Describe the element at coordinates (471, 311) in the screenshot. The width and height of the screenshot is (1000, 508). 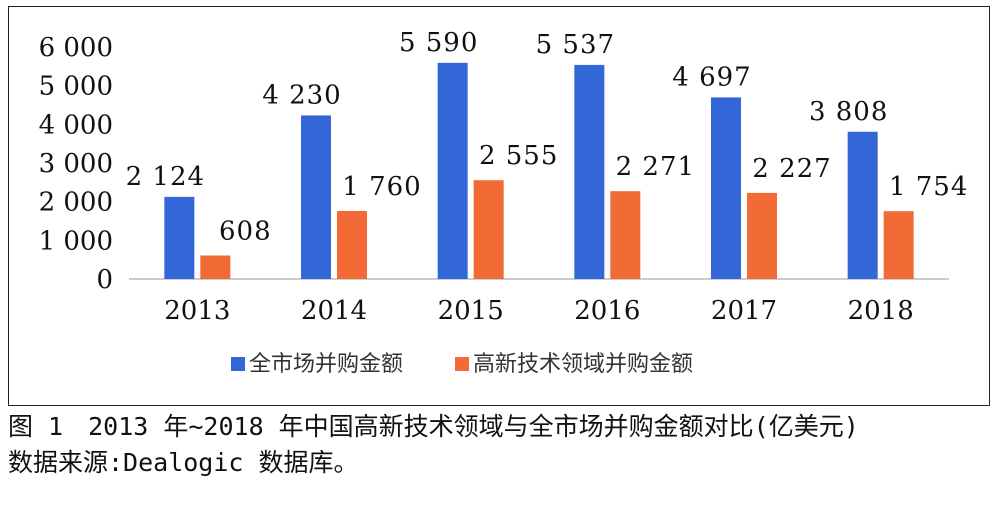
I see `x-tick-label: 2015` at that location.